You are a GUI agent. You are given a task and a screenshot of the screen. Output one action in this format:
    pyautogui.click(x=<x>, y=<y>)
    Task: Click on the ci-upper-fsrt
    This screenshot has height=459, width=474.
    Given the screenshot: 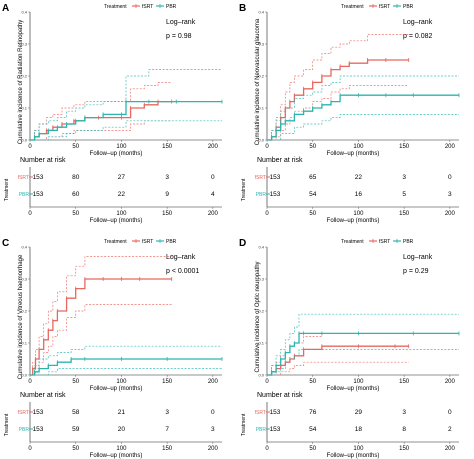 What is the action you would take?
    pyautogui.click(x=338, y=87)
    